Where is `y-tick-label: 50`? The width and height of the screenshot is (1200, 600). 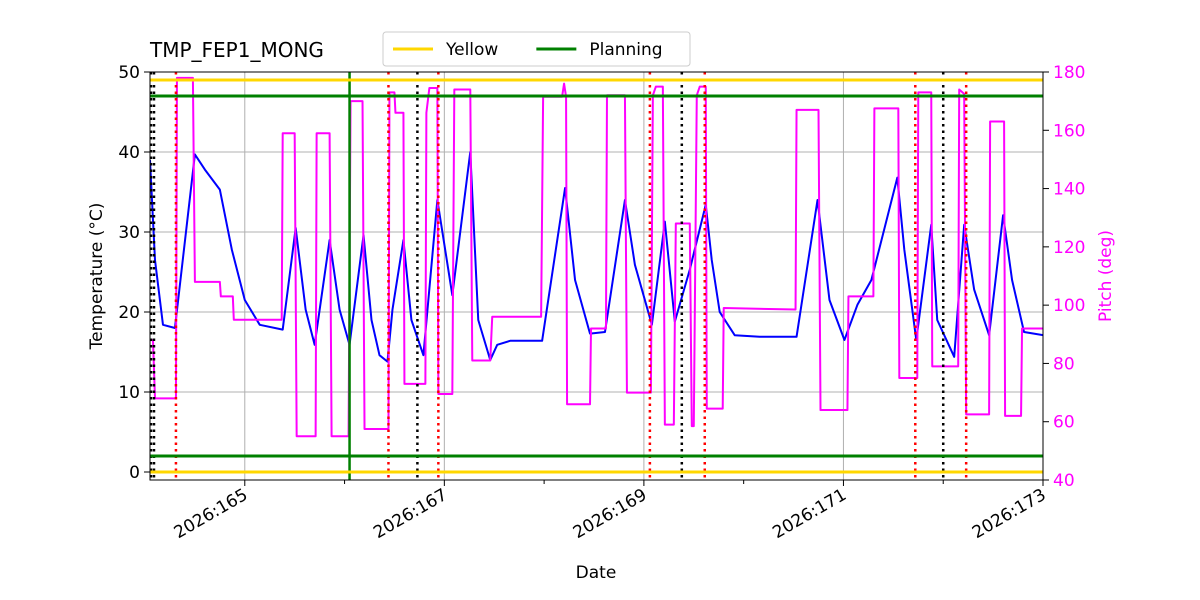
y-tick-label: 50 is located at coordinates (129, 73).